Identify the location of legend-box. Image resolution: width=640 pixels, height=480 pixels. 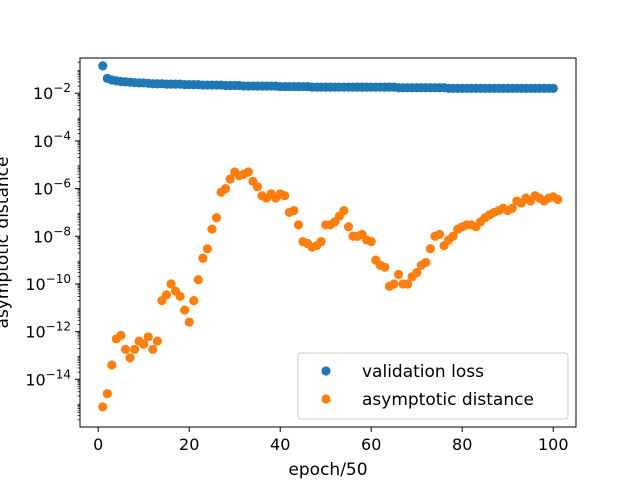
(433, 386).